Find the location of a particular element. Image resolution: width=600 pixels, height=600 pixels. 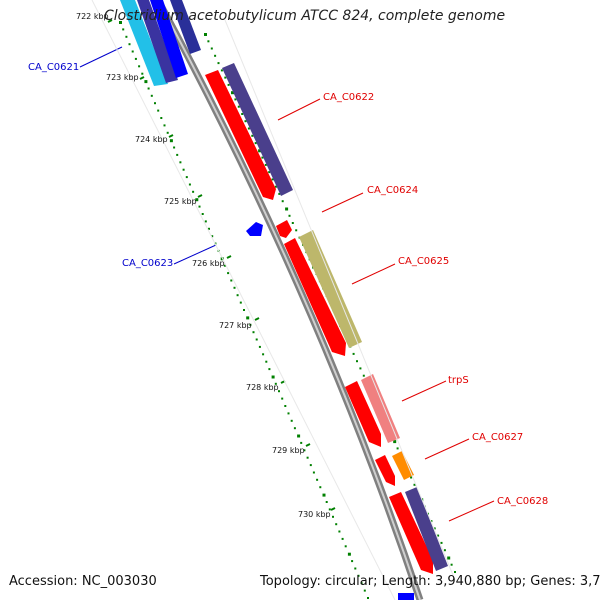

ruler-label-724: 724 kbp is located at coordinates (151, 139).